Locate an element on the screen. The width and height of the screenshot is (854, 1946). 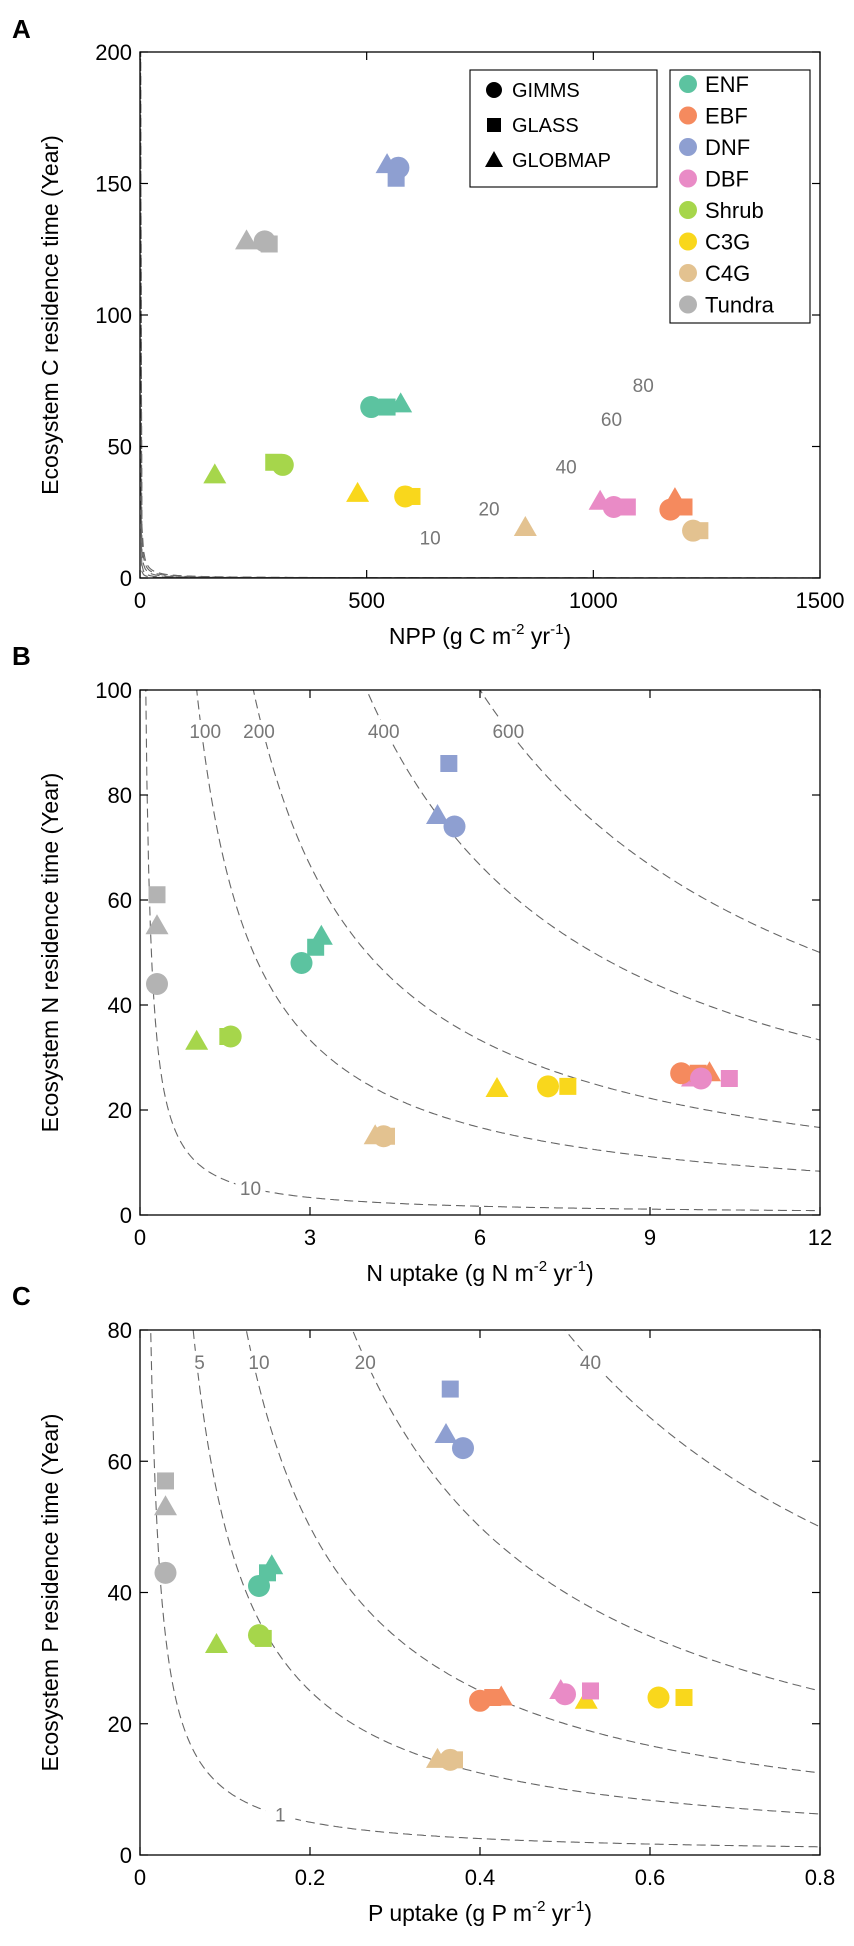
legend-type-label: EBF is located at coordinates (726, 116).